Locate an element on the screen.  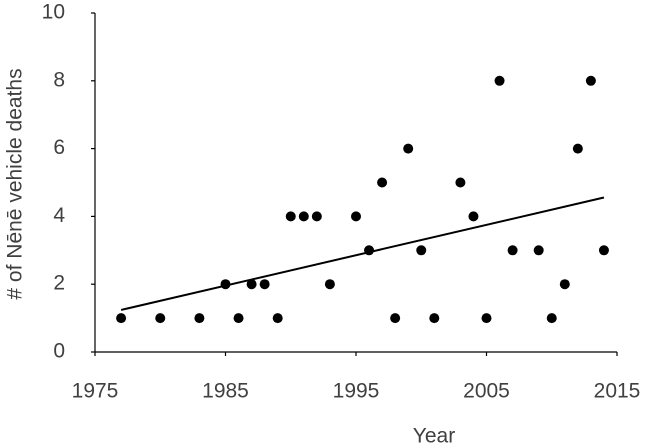
y-tick-label: 2 is located at coordinates (59, 283).